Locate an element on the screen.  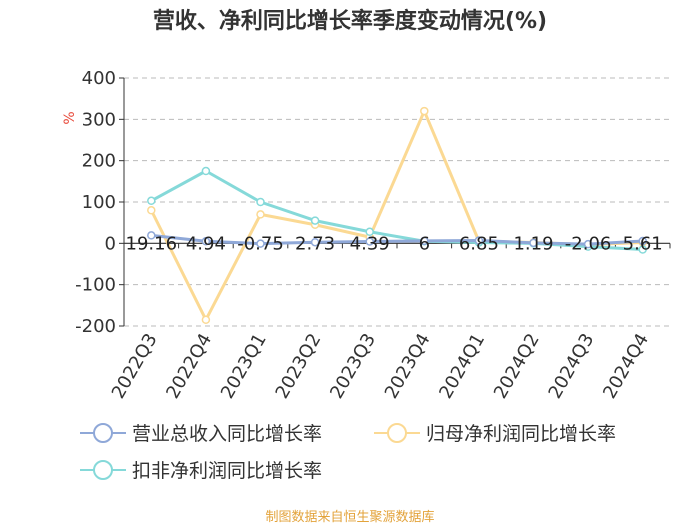
data-label: 1.19 is located at coordinates (533, 243).